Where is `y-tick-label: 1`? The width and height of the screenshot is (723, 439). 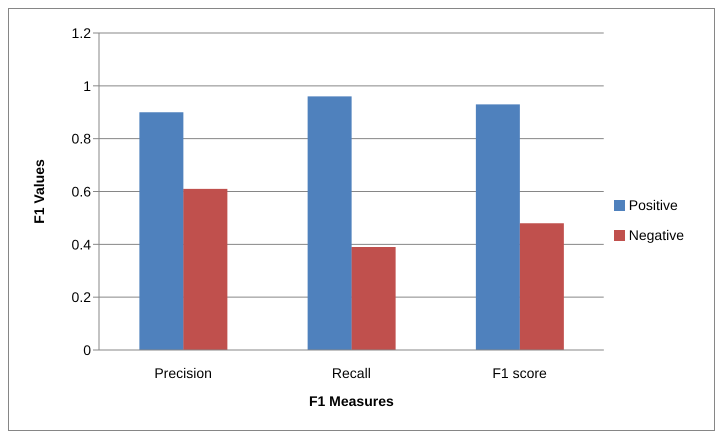
y-tick-label: 1 is located at coordinates (87, 86).